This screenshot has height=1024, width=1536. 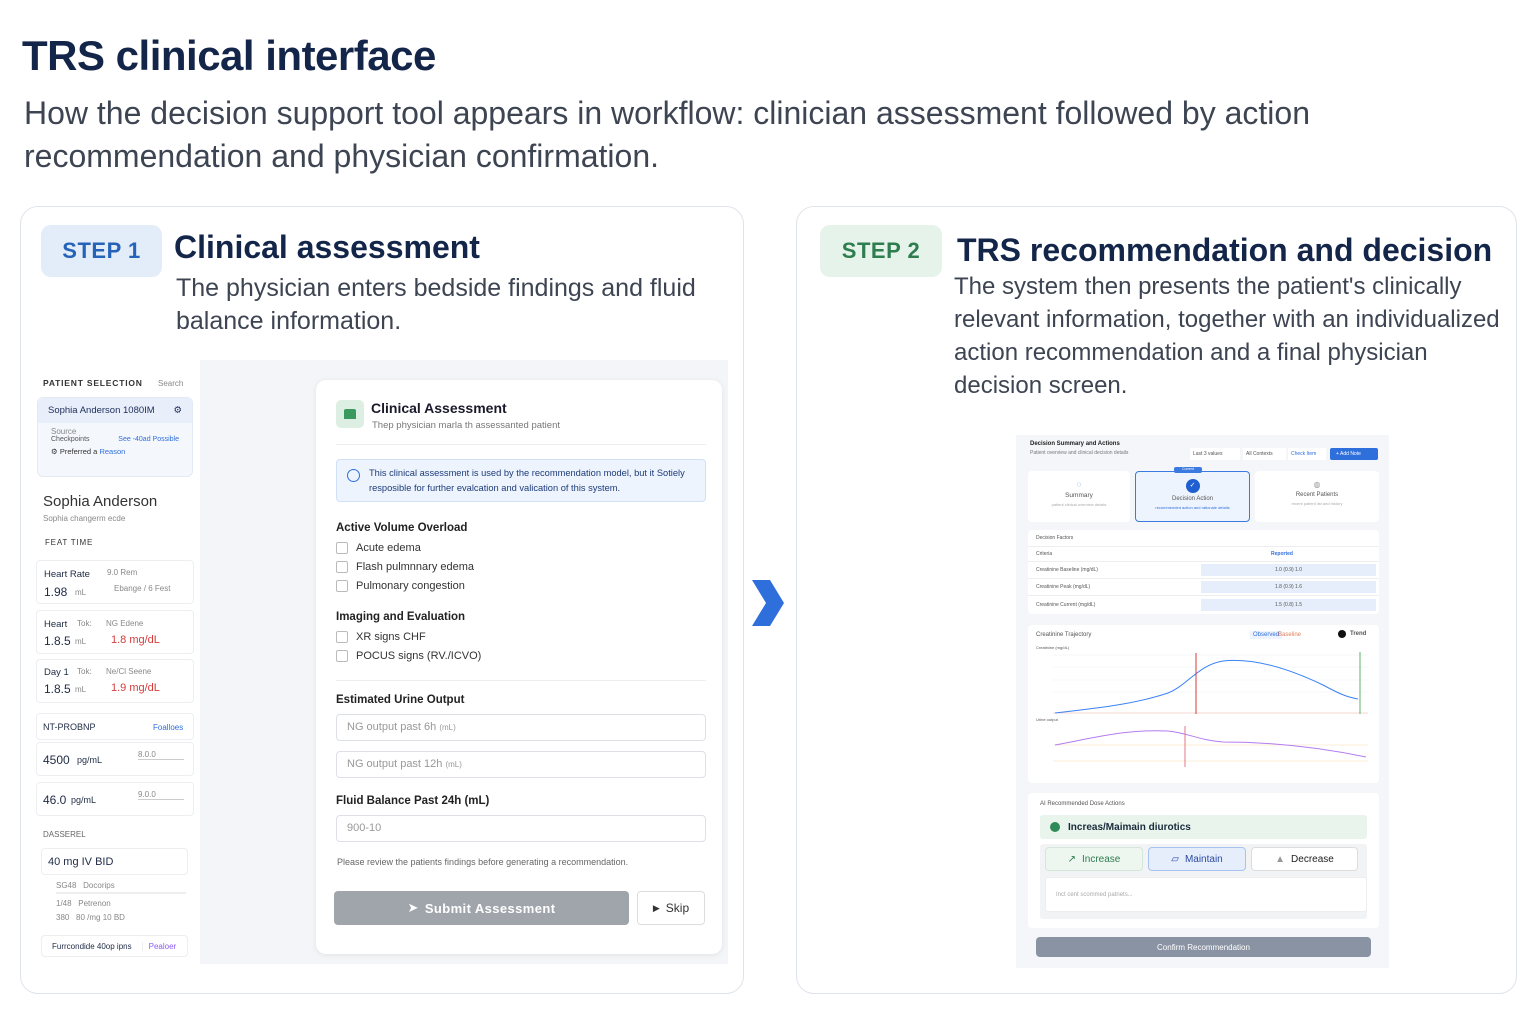 What do you see at coordinates (353, 475) in the screenshot?
I see `info-icon` at bounding box center [353, 475].